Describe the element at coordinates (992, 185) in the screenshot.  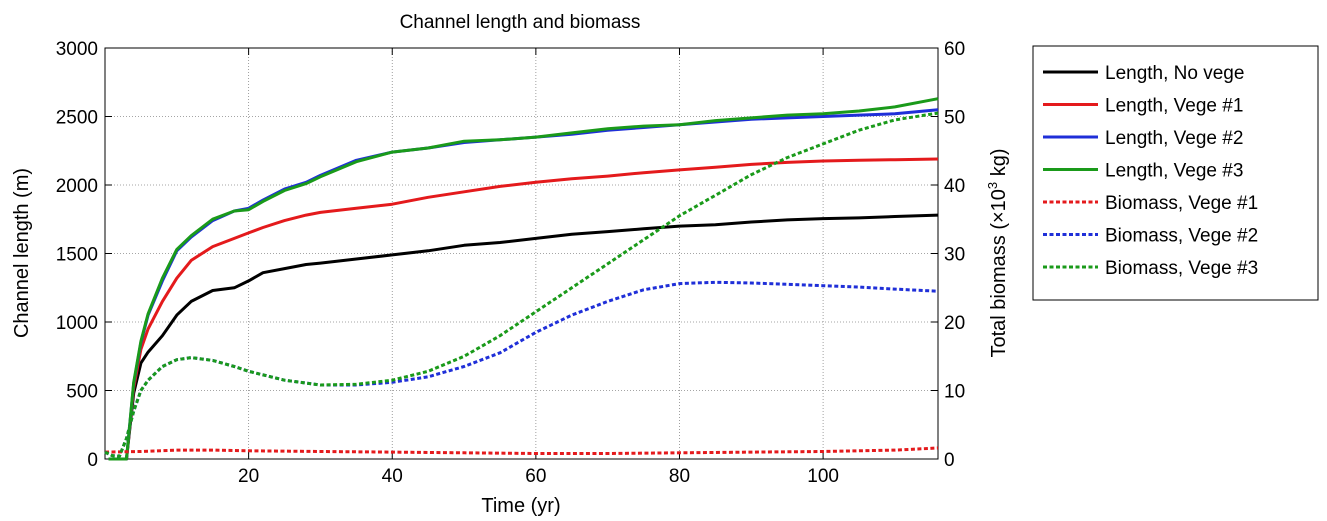
I see `right-y-axis-label-exponent: 3` at that location.